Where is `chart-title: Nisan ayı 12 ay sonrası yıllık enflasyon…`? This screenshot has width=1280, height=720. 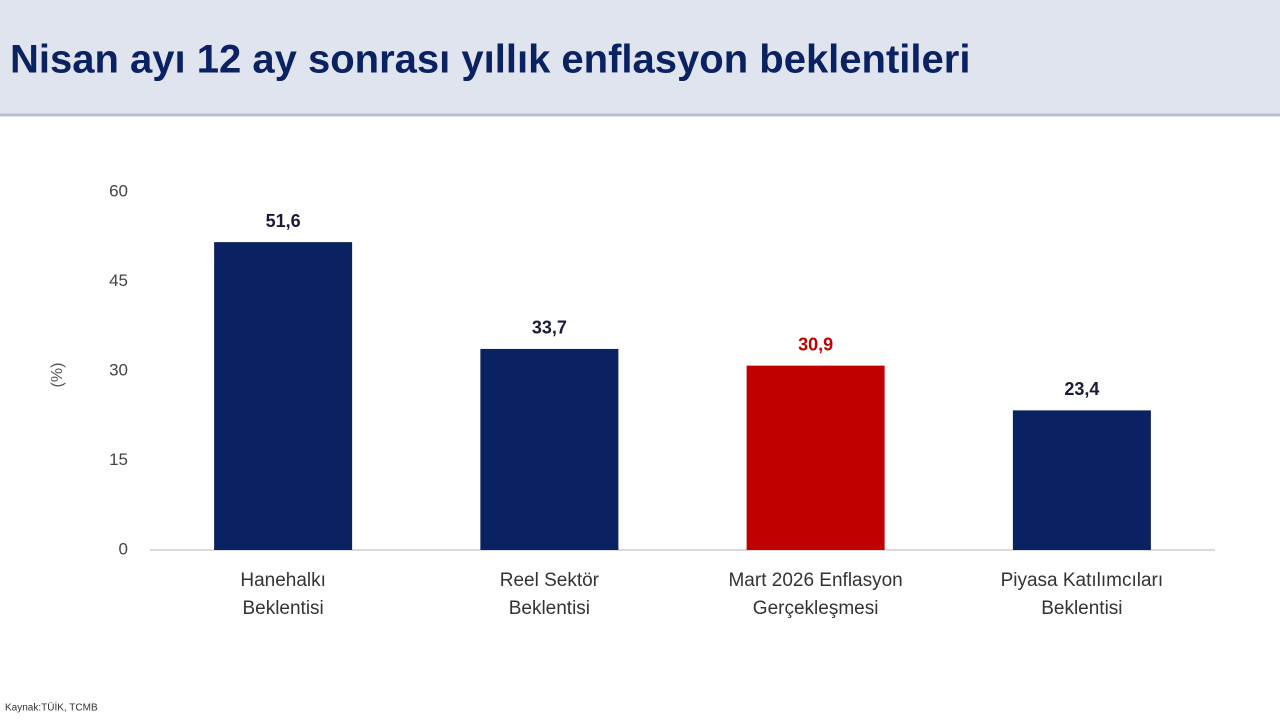
chart-title: Nisan ayı 12 ay sonrası yıllık enflasyon… is located at coordinates (490, 60).